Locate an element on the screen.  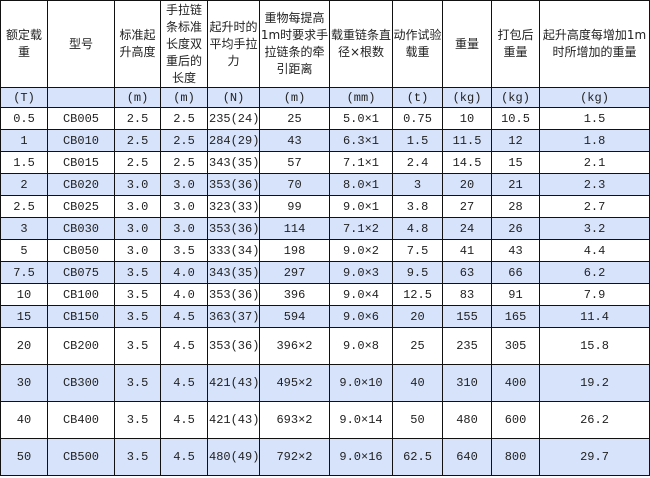
lift-height-cell: (m) is located at coordinates (137, 97).